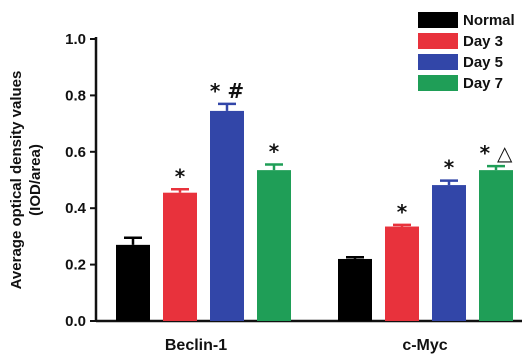 This screenshot has height=360, width=530. Describe the element at coordinates (424, 345) in the screenshot. I see `category-label-cmyc: c-Myc` at that location.